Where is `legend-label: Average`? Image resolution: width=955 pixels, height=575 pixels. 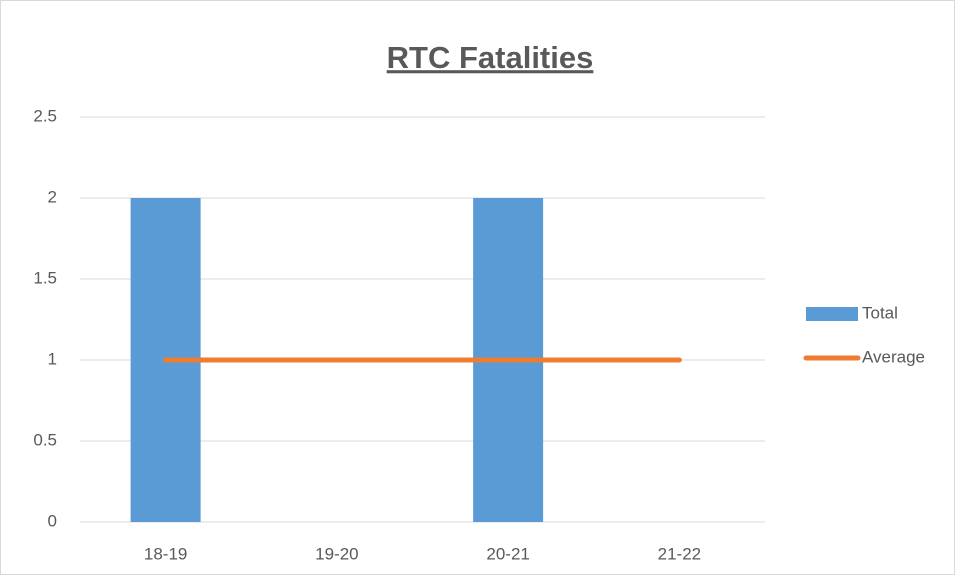 legend-label: Average is located at coordinates (893, 356).